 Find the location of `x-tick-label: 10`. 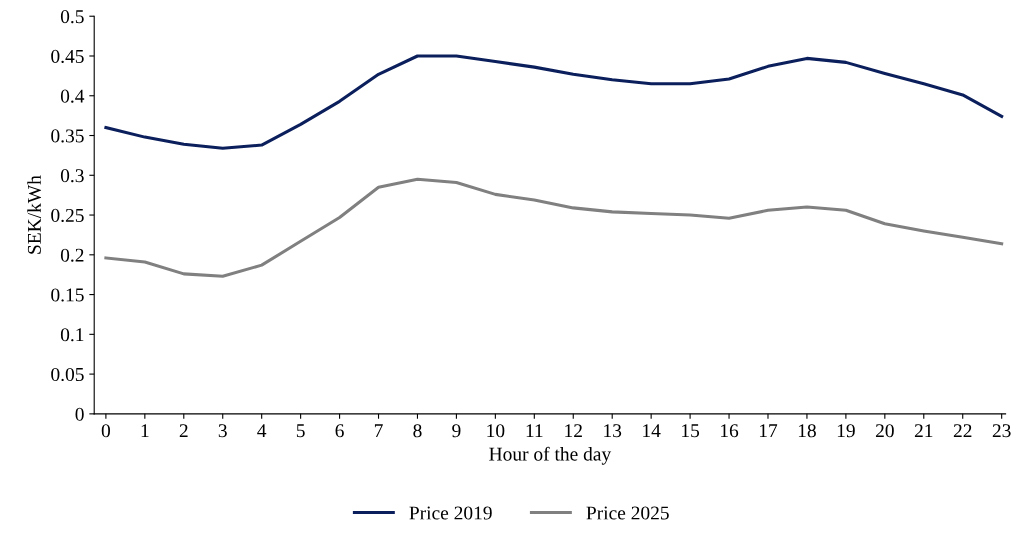

x-tick-label: 10 is located at coordinates (496, 431).